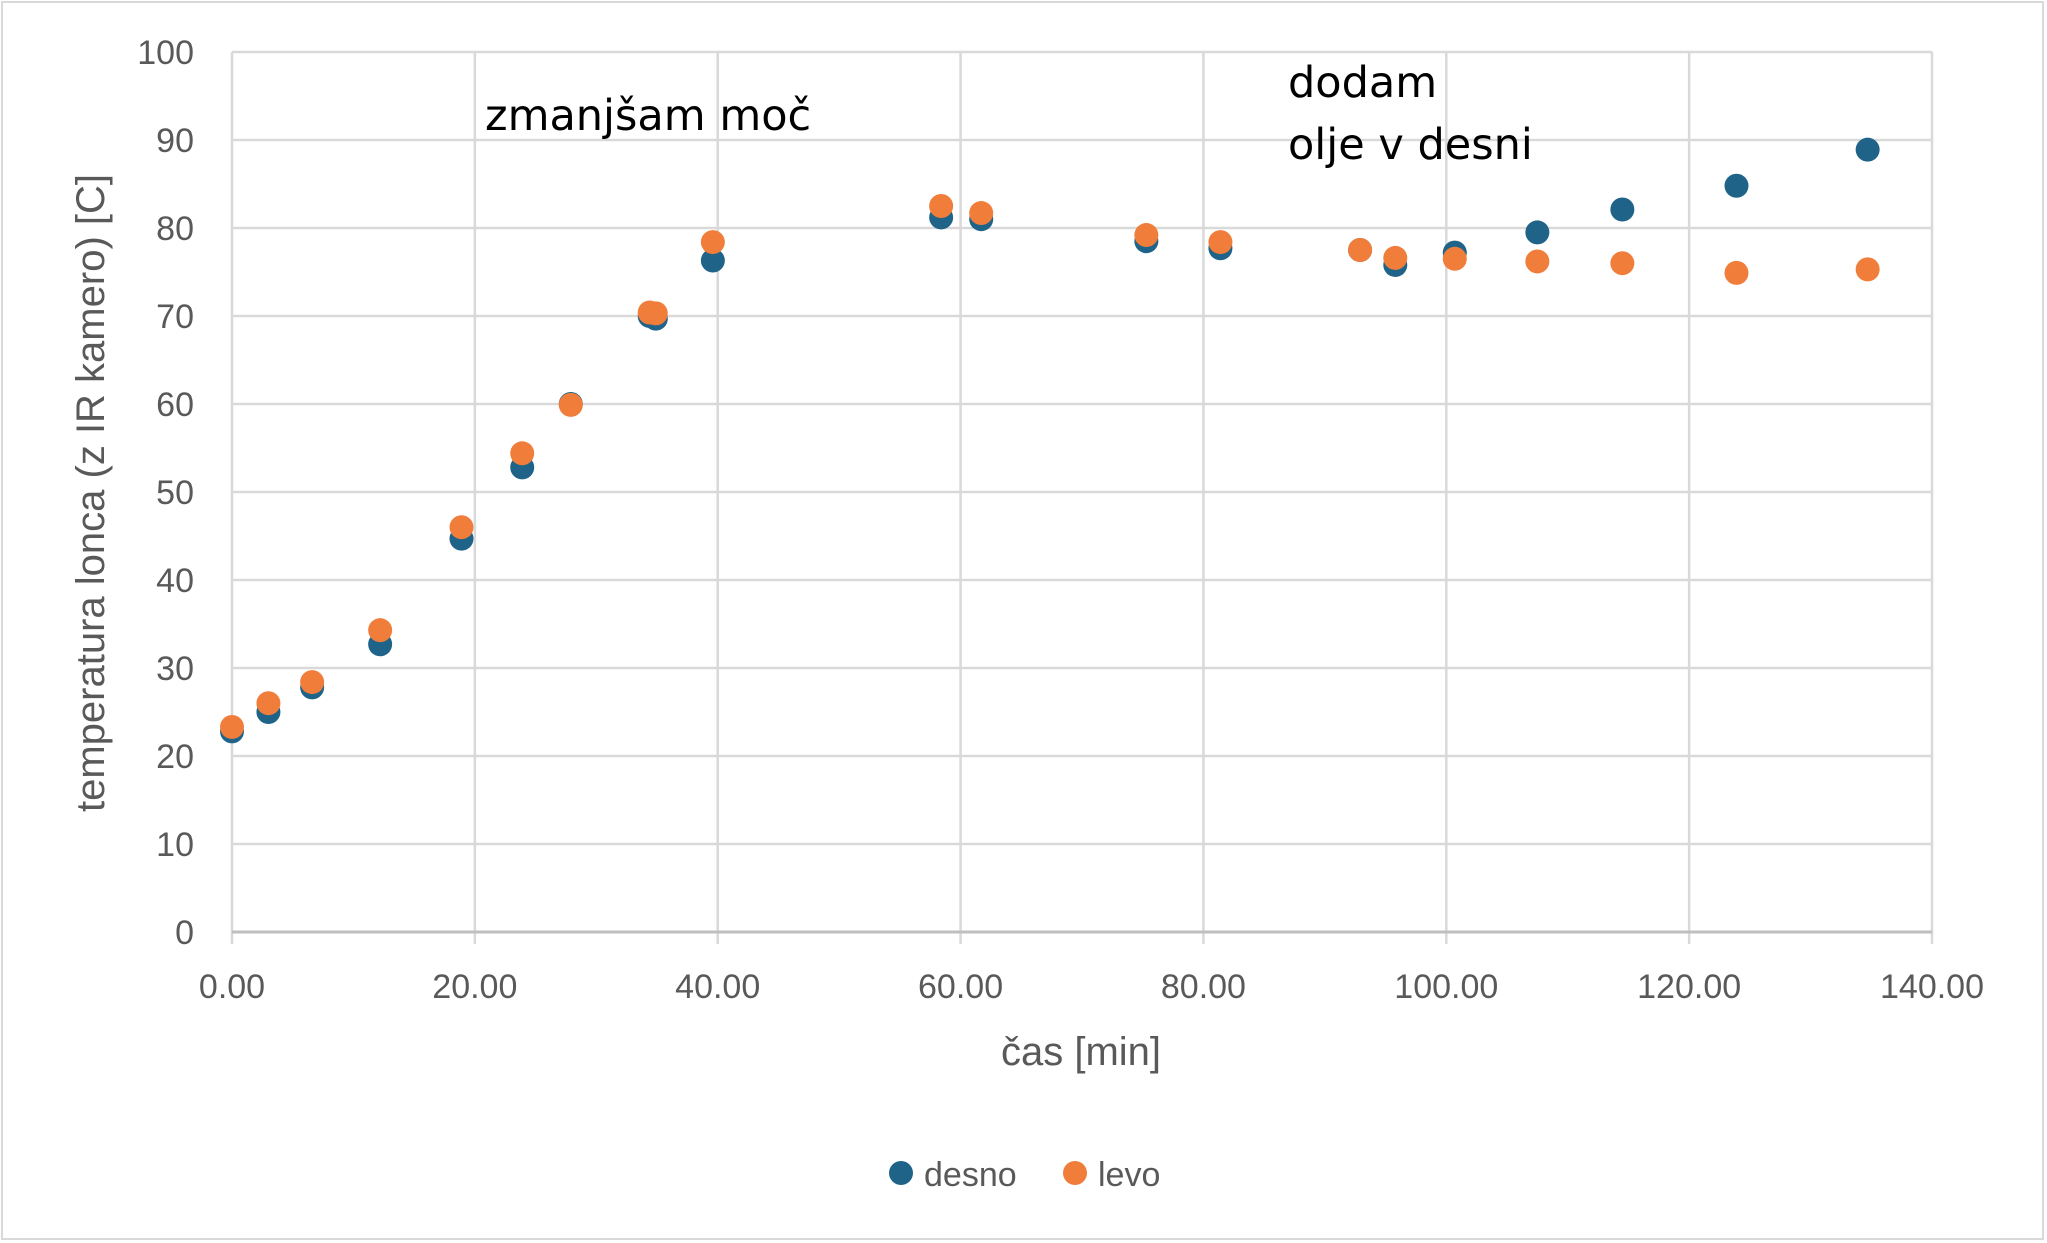 Image resolution: width=2047 pixels, height=1243 pixels. What do you see at coordinates (1203, 987) in the screenshot?
I see `x-tick-label: 80.00` at bounding box center [1203, 987].